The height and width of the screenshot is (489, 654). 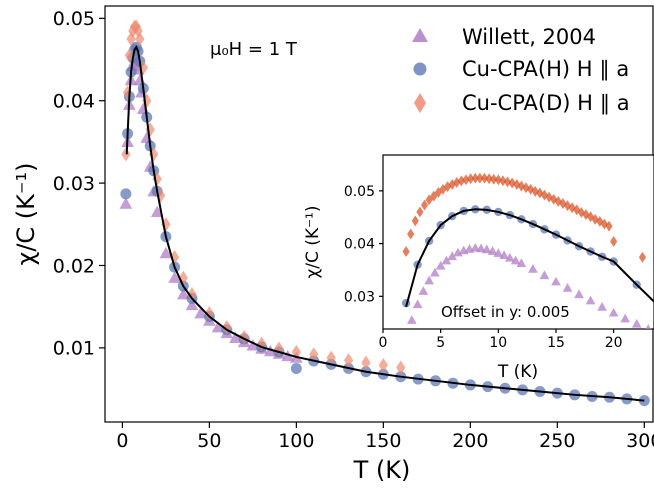 I want to click on offset-annotation: Offset in y: 0.005, so click(x=505, y=312).